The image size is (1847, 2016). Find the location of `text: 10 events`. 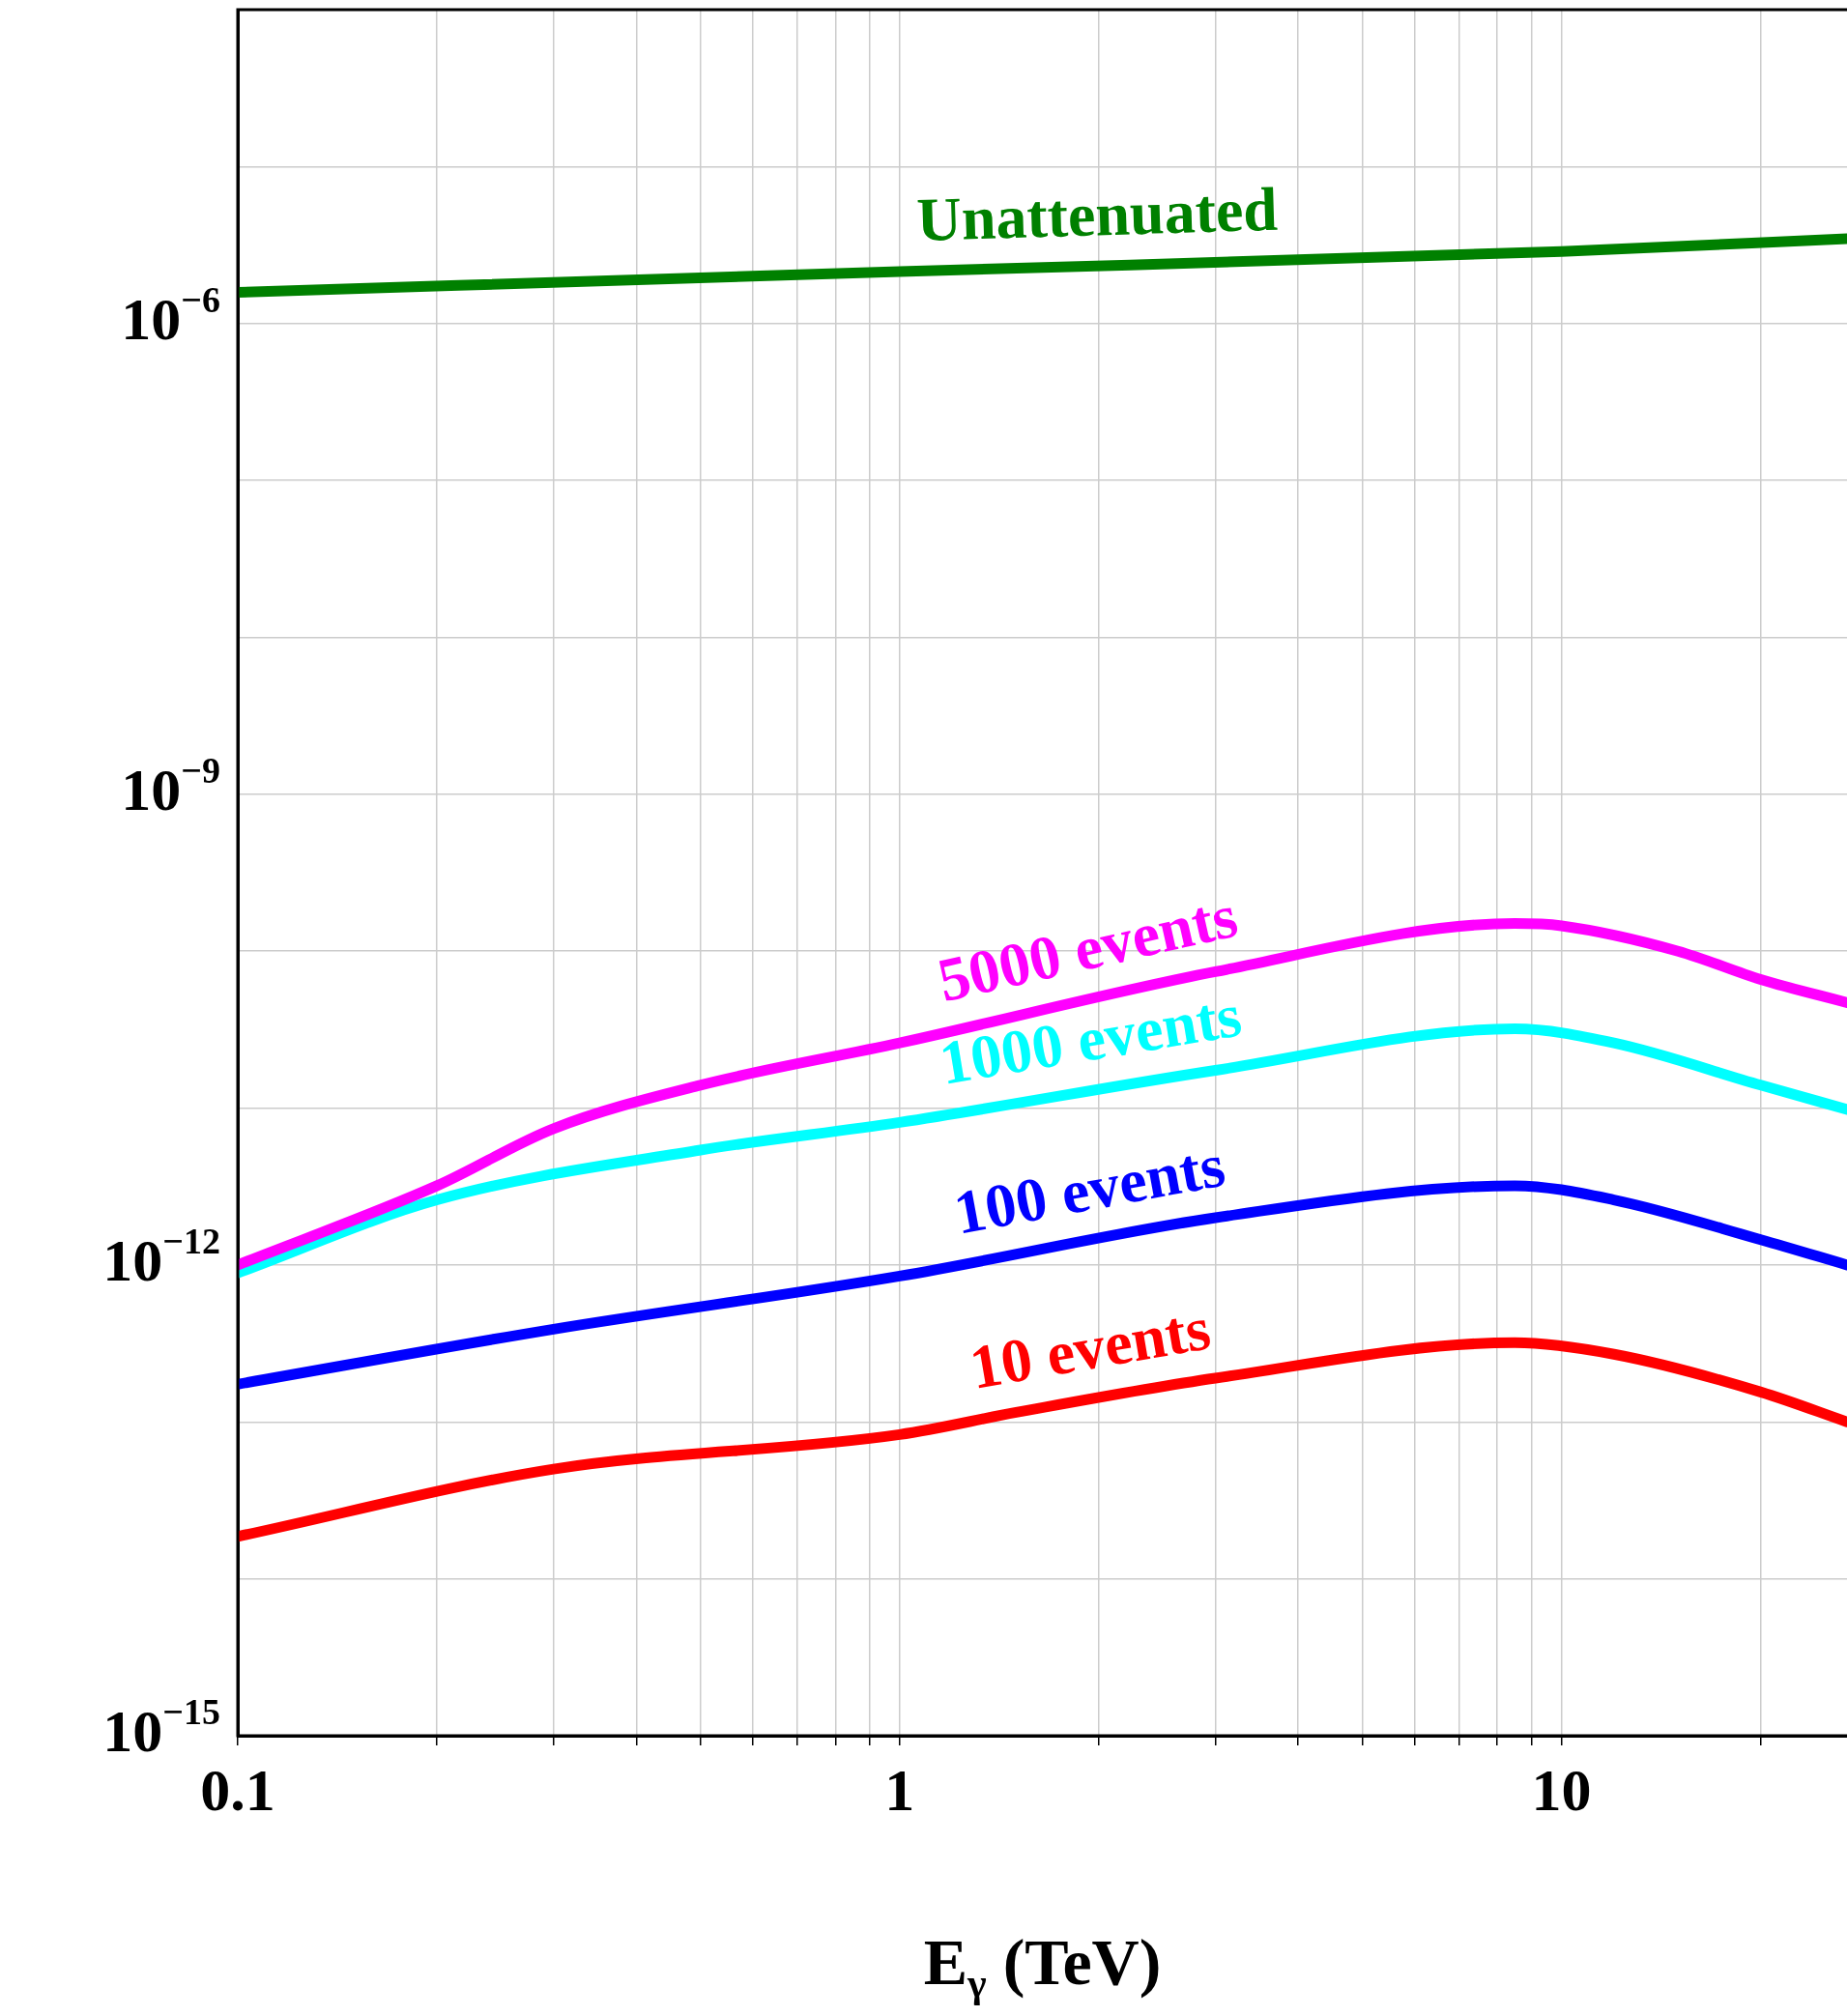

text: 10 events is located at coordinates (1090, 1348).